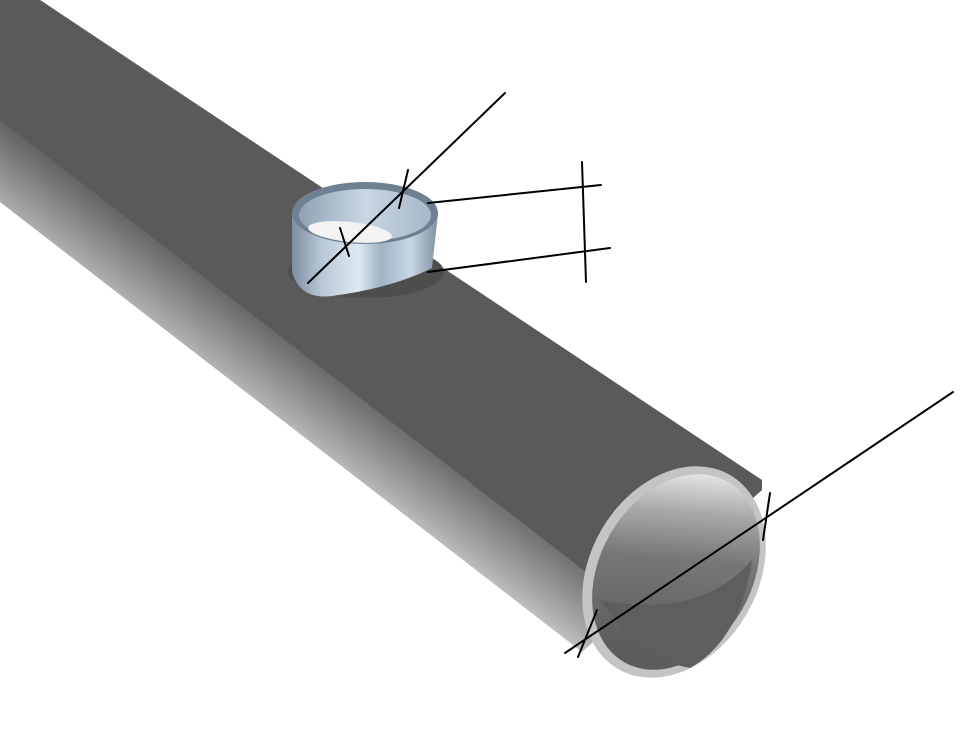 Image resolution: width=980 pixels, height=737 pixels. What do you see at coordinates (519, 260) in the screenshot?
I see `fitting-height-extension-bottom` at bounding box center [519, 260].